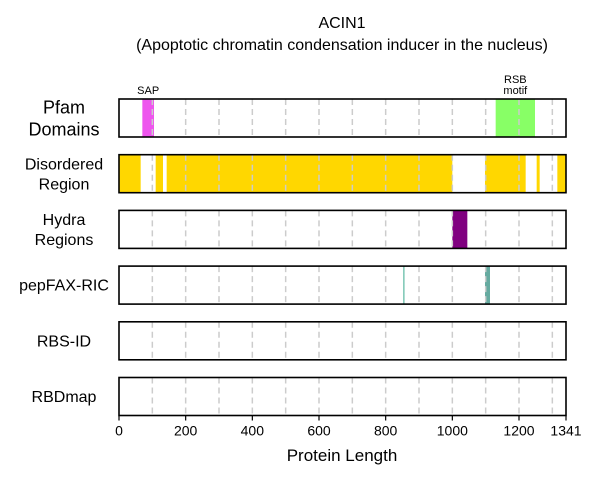 The width and height of the screenshot is (600, 480). Describe the element at coordinates (64, 286) in the screenshot. I see `track-label: pepFAX-RIC` at that location.